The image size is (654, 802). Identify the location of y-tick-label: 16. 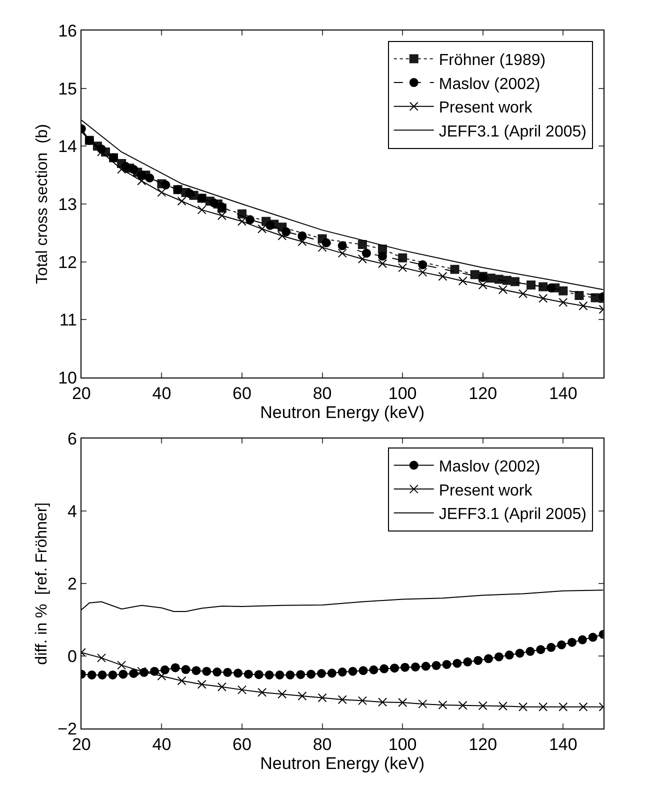
(67, 30).